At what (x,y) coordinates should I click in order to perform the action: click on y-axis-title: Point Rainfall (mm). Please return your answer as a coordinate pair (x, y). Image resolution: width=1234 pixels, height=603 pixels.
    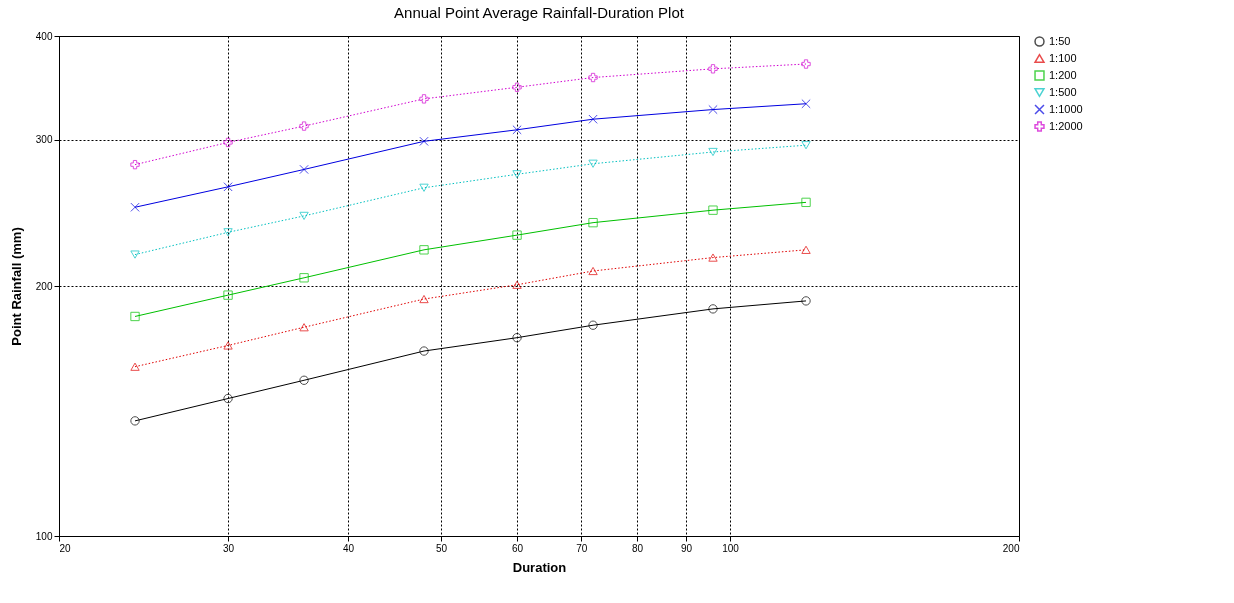
    Looking at the image, I should click on (16, 286).